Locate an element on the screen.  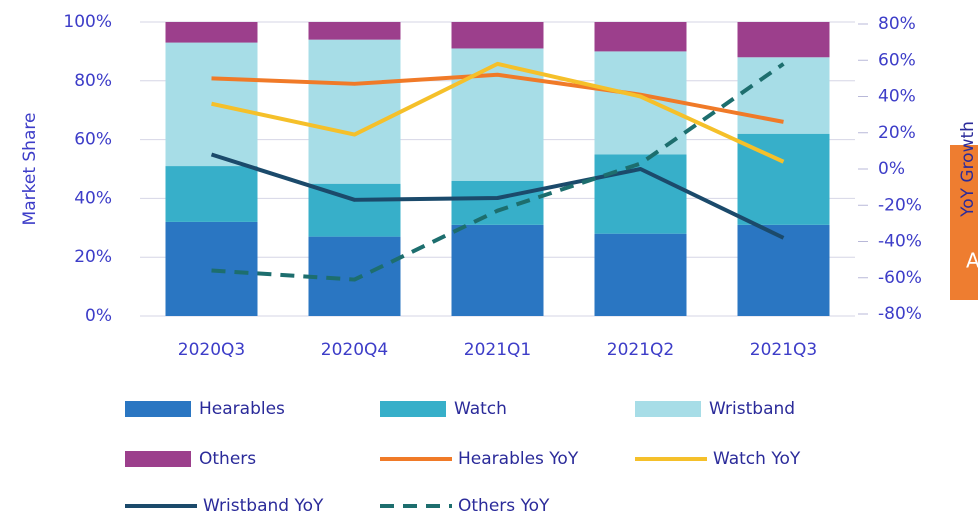
y-tick-label: 60% is located at coordinates (93, 140).